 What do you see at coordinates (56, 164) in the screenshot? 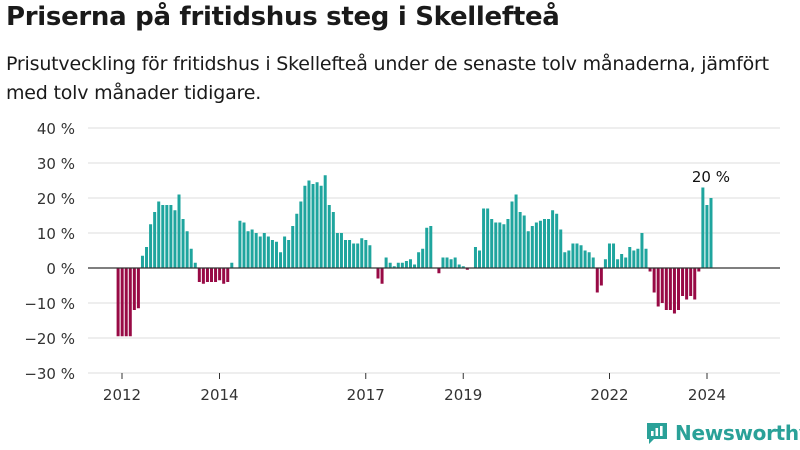
I see `y-tick-label: 30 %` at bounding box center [56, 164].